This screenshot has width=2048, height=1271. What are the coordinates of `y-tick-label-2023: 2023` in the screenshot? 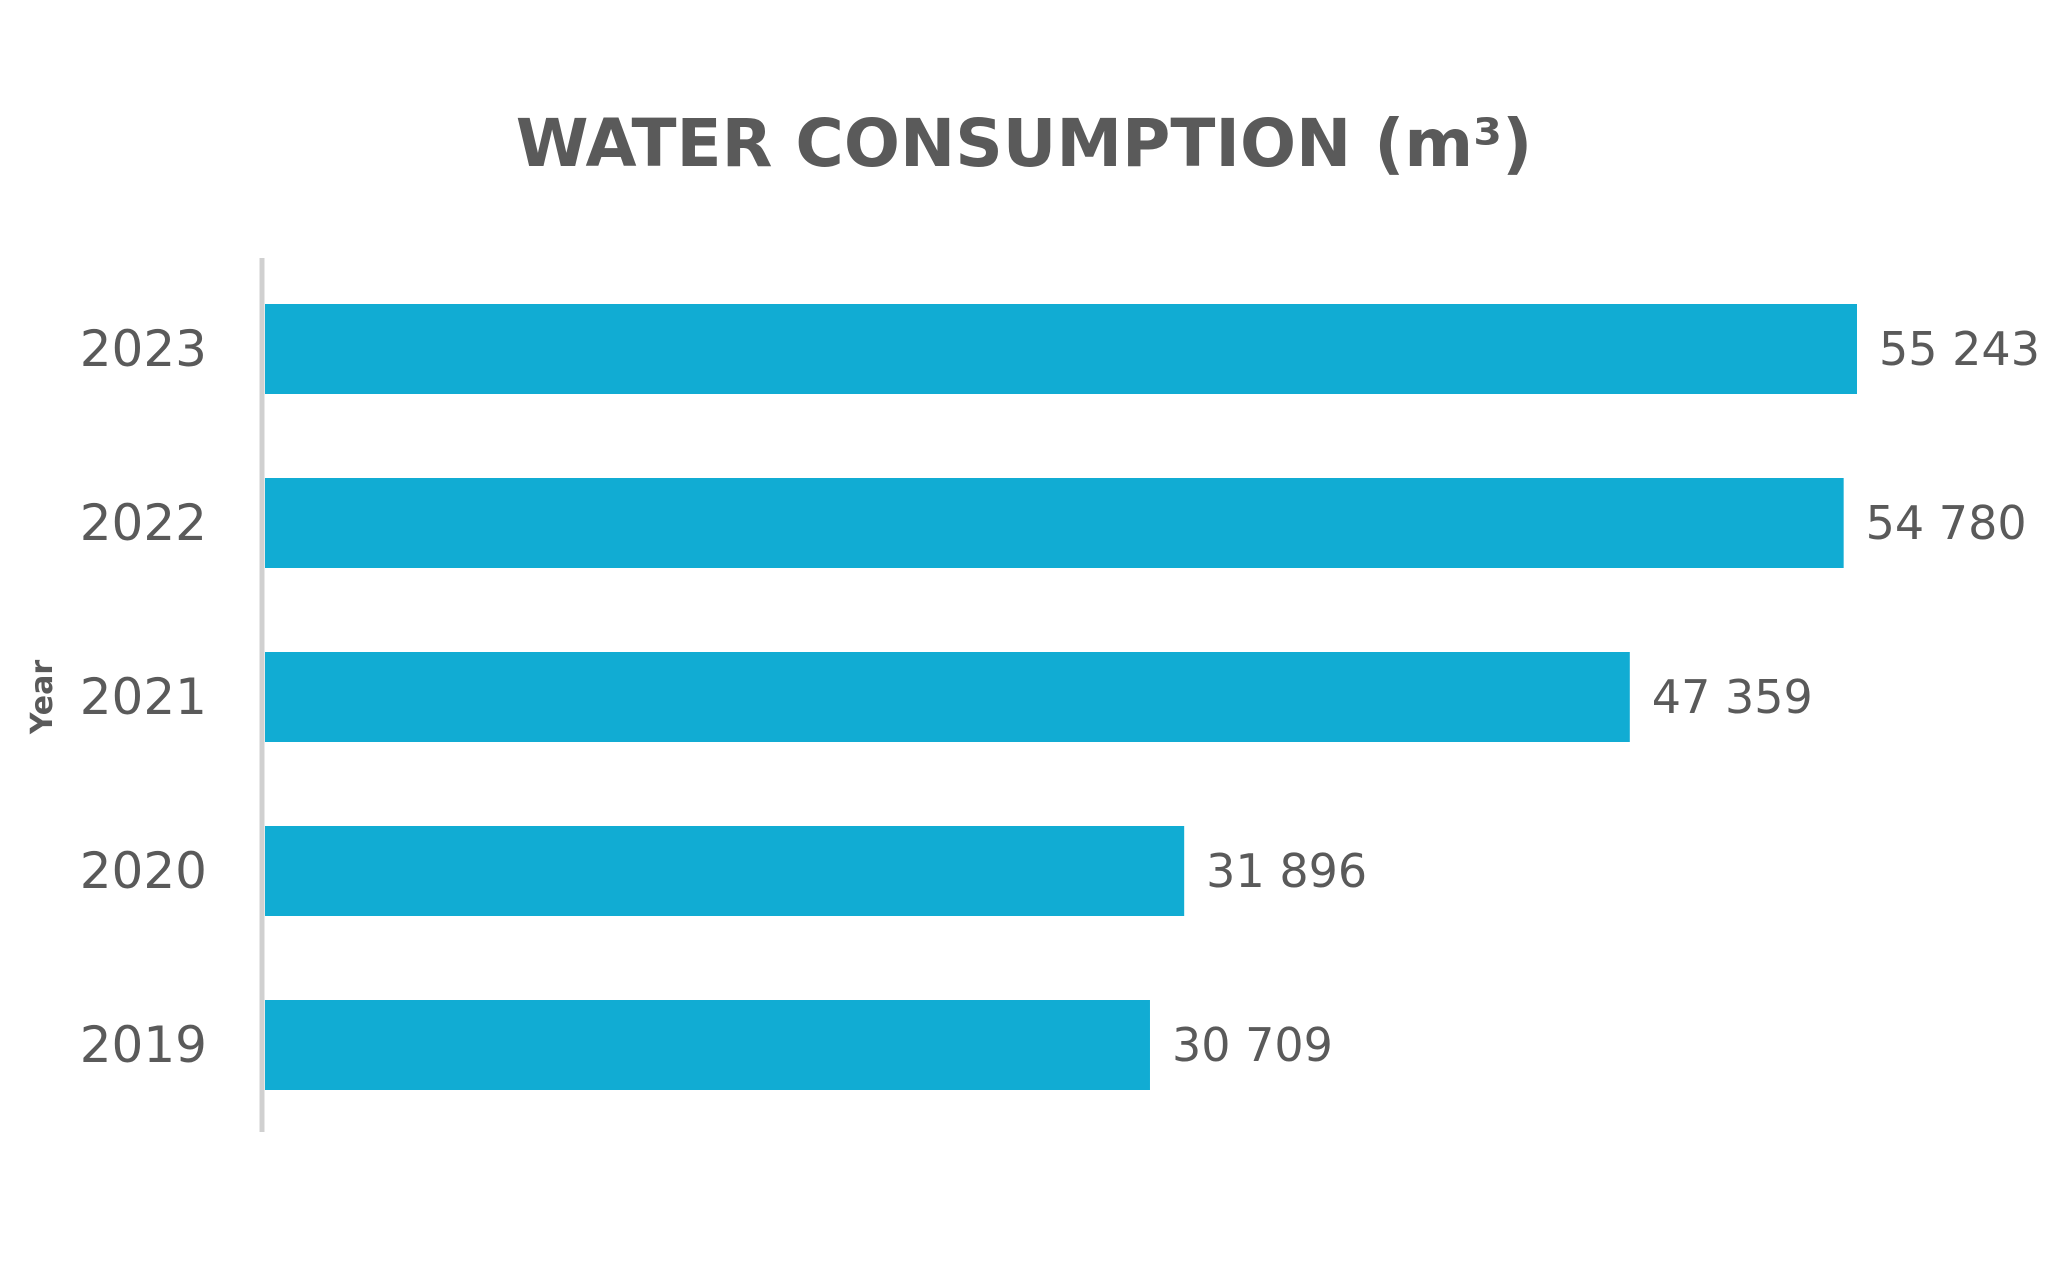 It's located at (143, 349).